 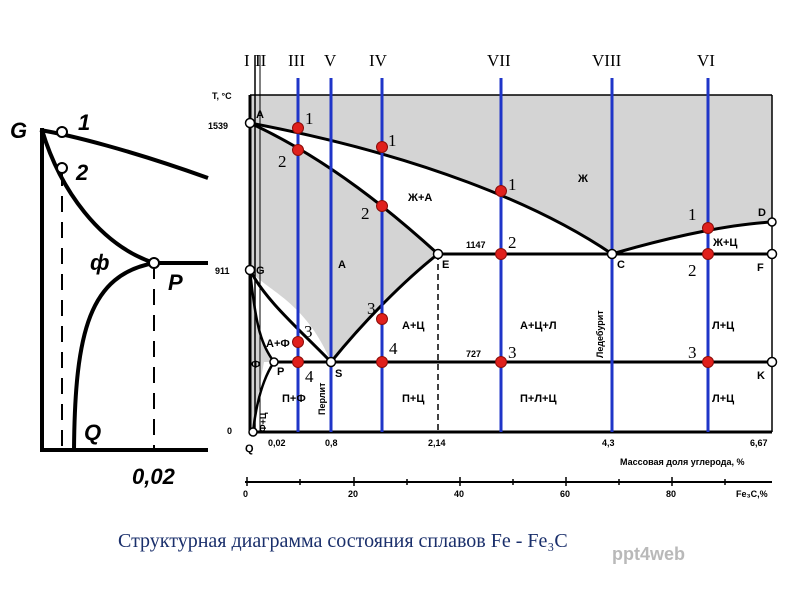 What do you see at coordinates (378, 60) in the screenshot?
I see `alloy-label-iv: IV` at bounding box center [378, 60].